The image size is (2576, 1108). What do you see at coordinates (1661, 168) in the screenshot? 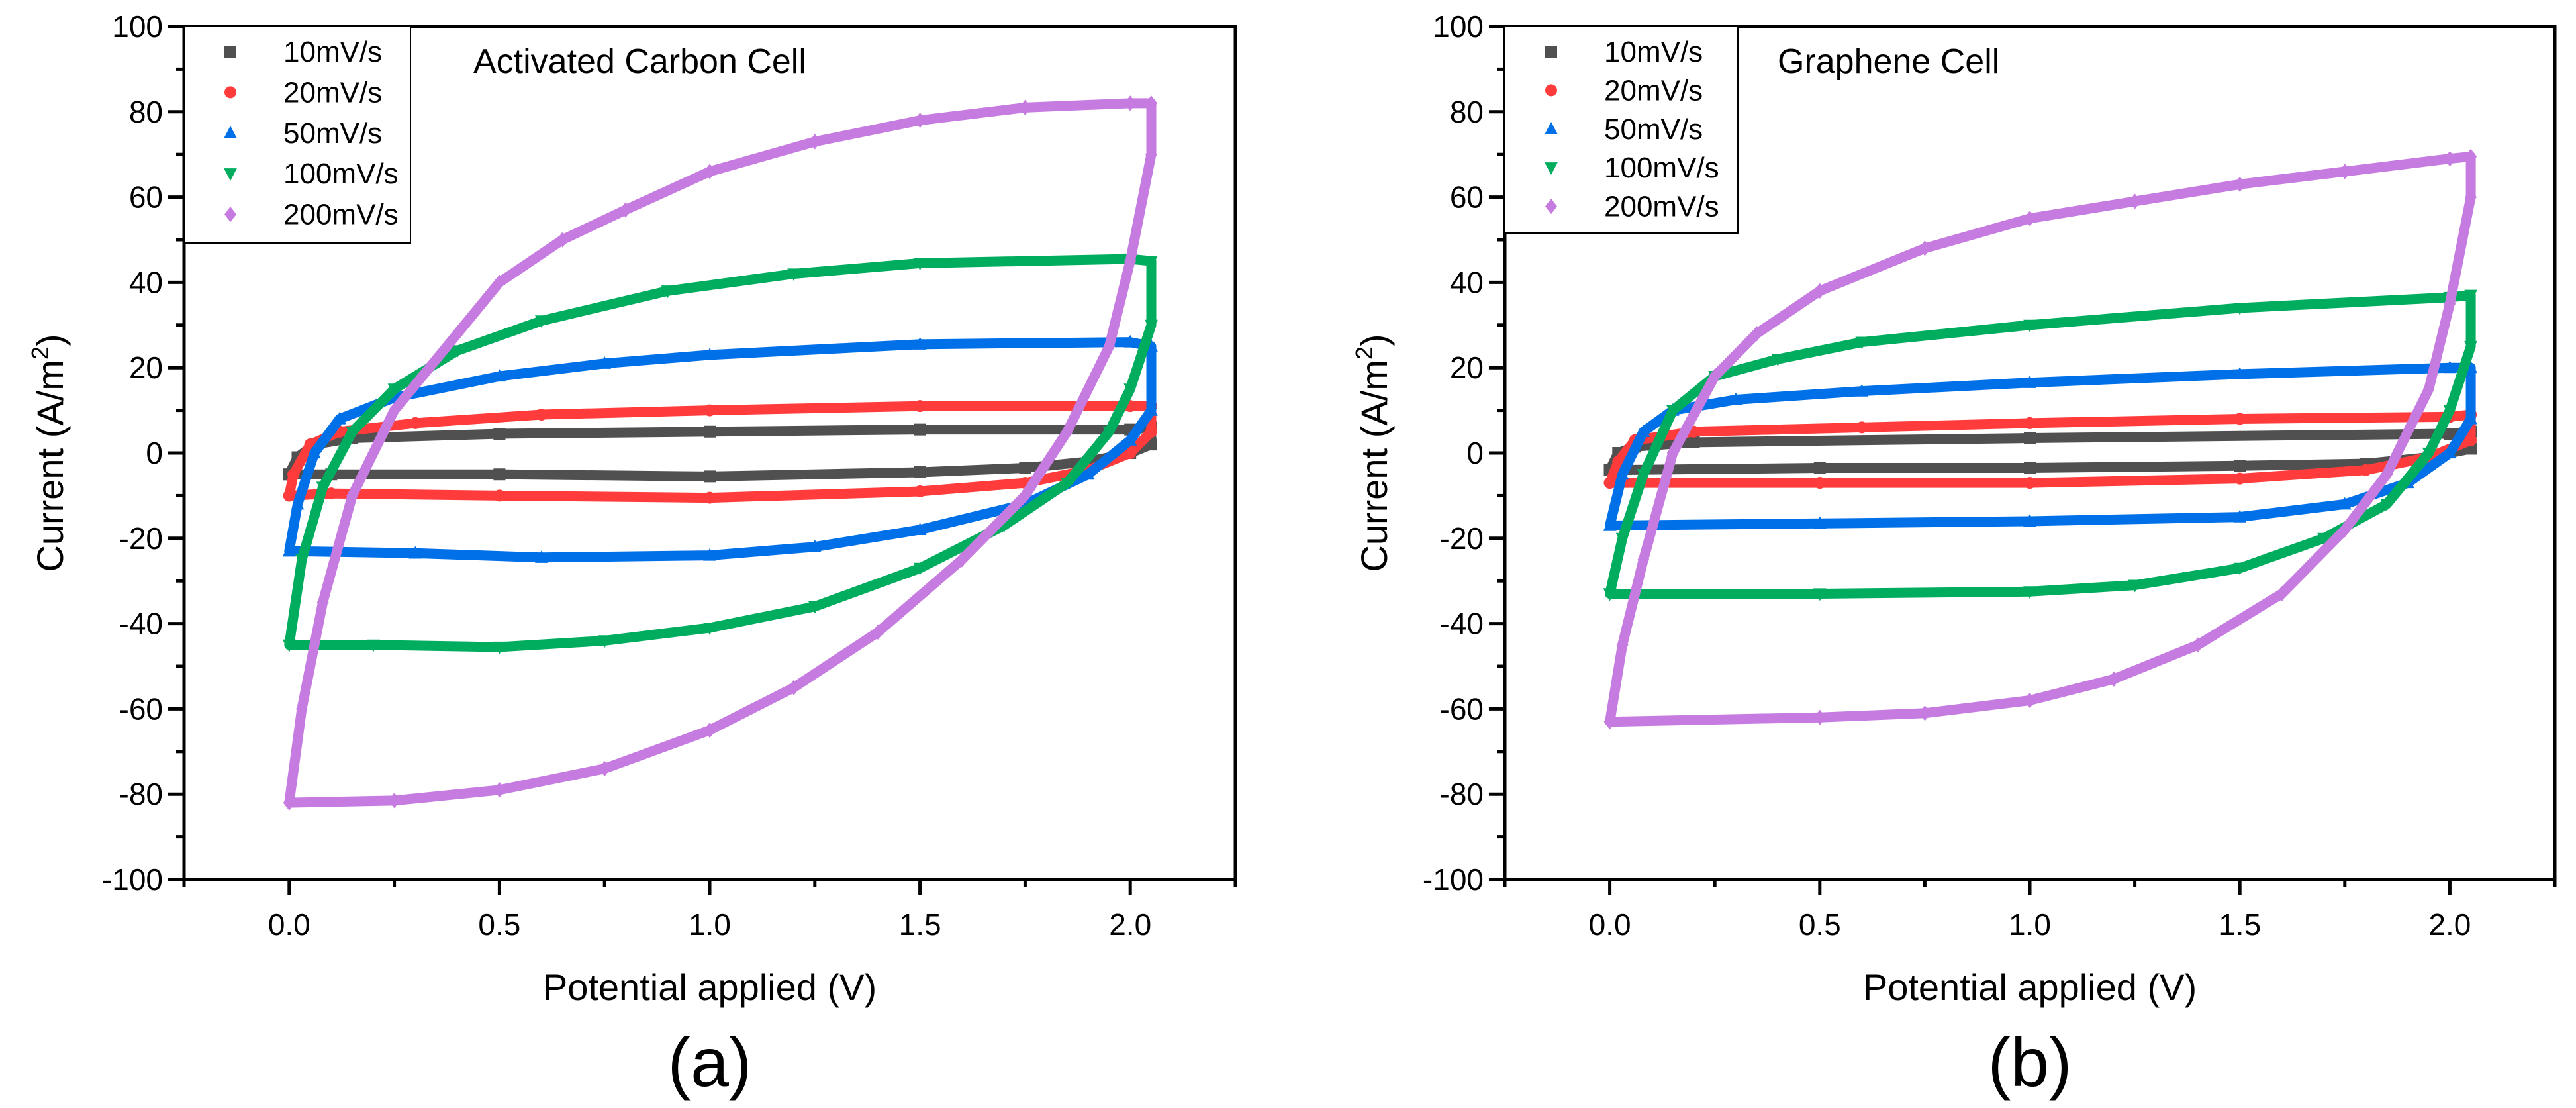
I see `legend-label: 100mV/s` at bounding box center [1661, 168].